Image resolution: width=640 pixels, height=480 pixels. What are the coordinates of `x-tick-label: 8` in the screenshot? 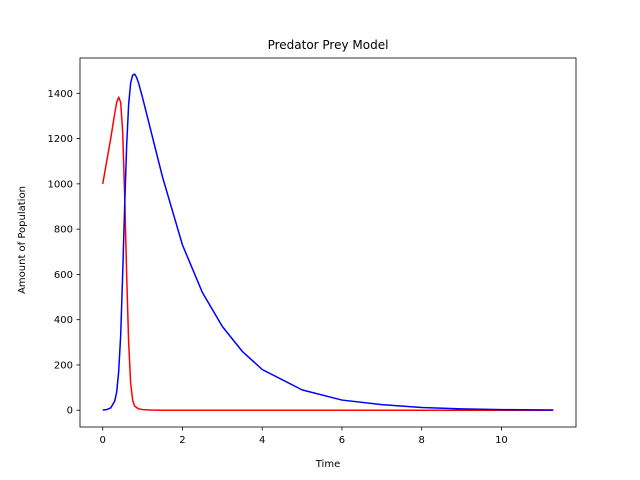 It's located at (422, 440).